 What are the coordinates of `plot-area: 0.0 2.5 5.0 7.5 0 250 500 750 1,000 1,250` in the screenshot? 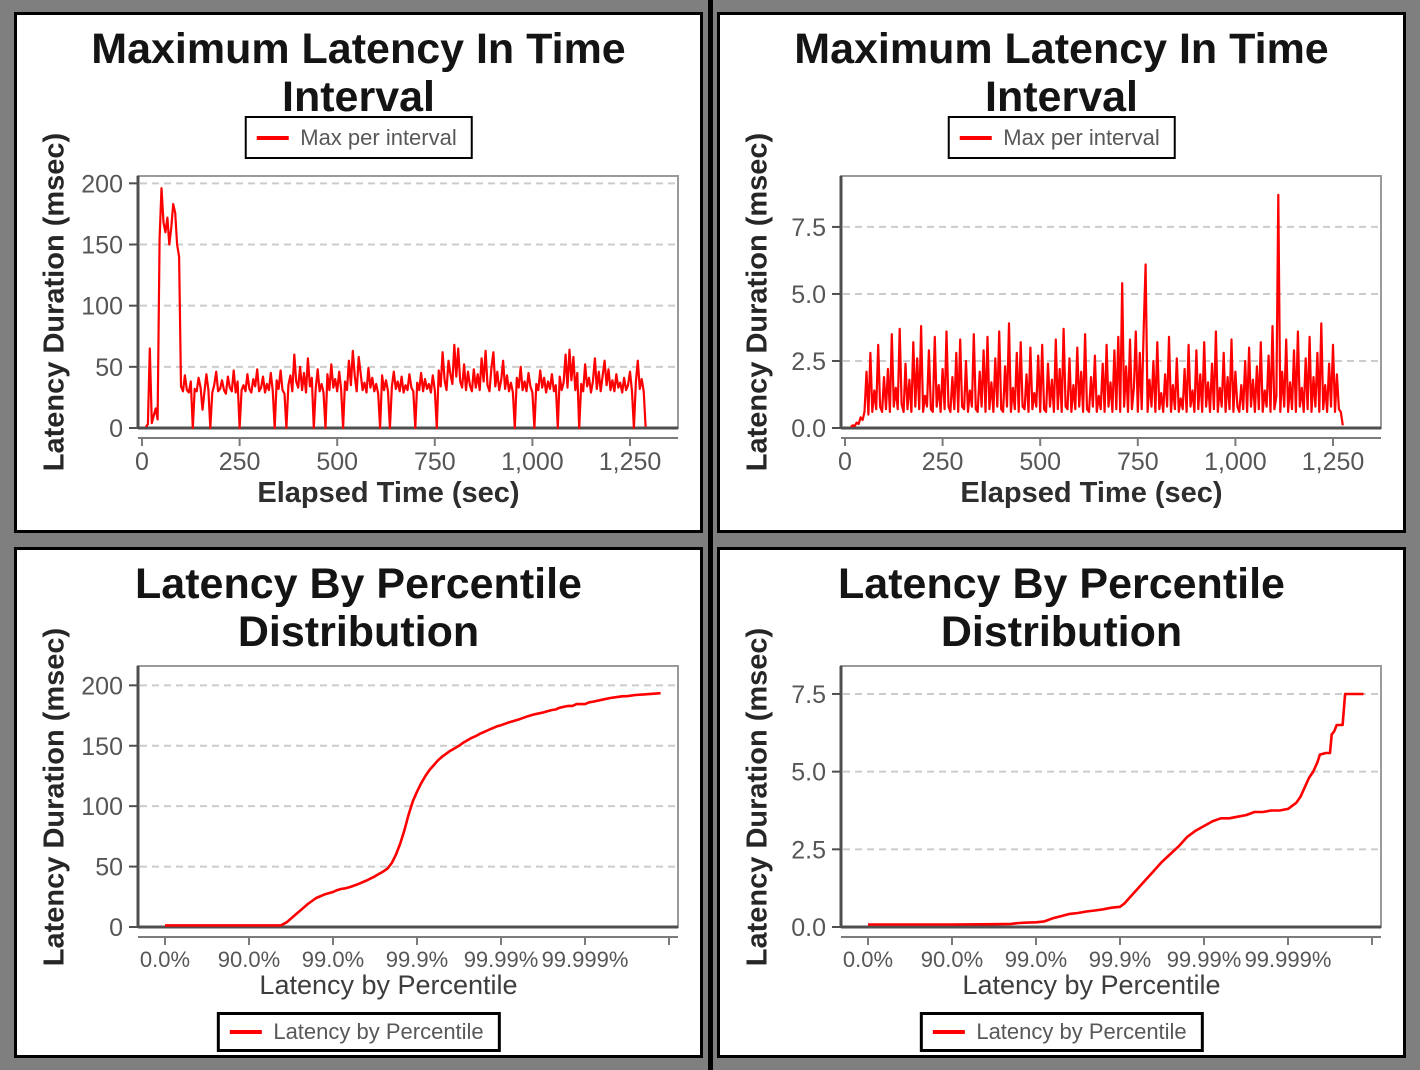 It's located at (1086, 325).